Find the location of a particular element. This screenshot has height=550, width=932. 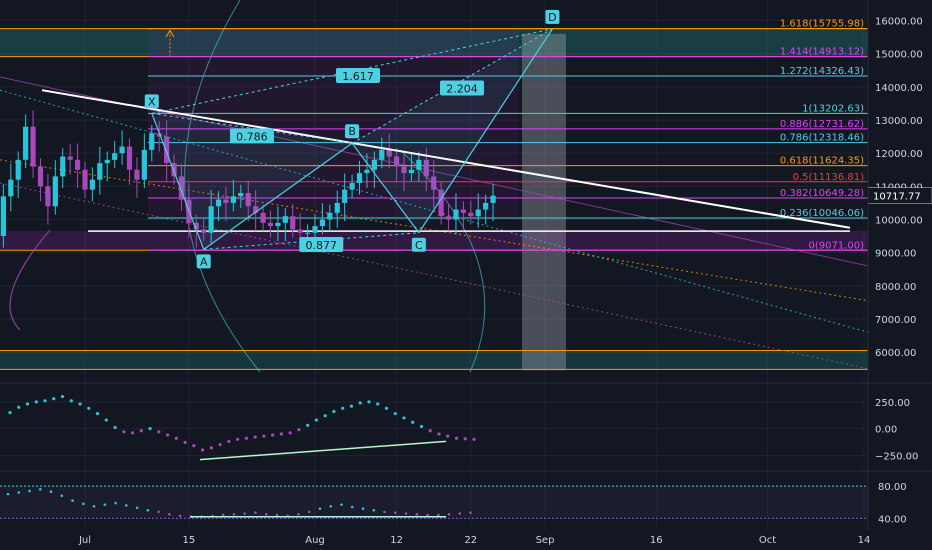

prz-zone-lower is located at coordinates (434, 360).